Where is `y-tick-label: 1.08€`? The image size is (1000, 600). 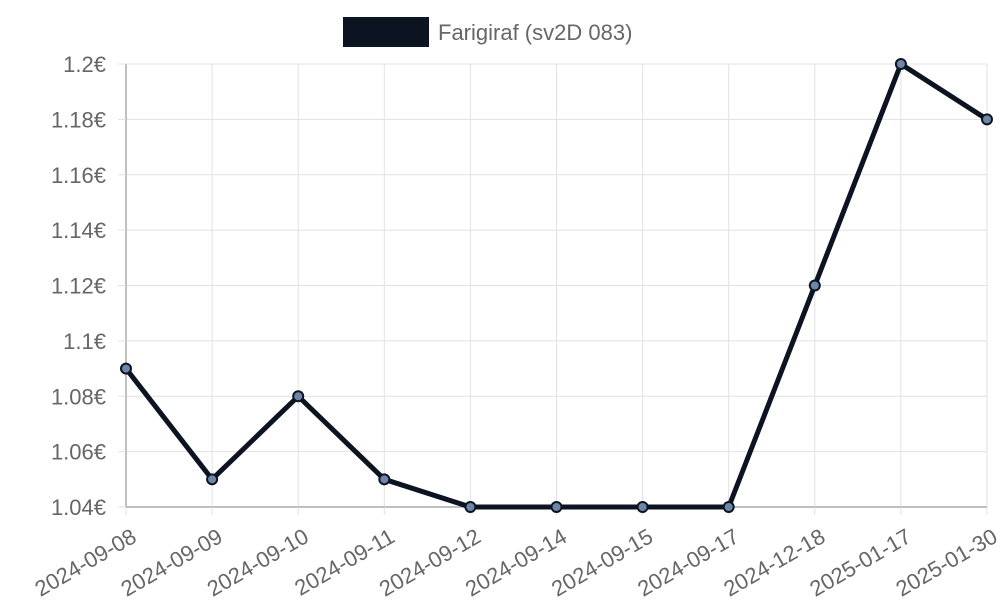 y-tick-label: 1.08€ is located at coordinates (78, 396).